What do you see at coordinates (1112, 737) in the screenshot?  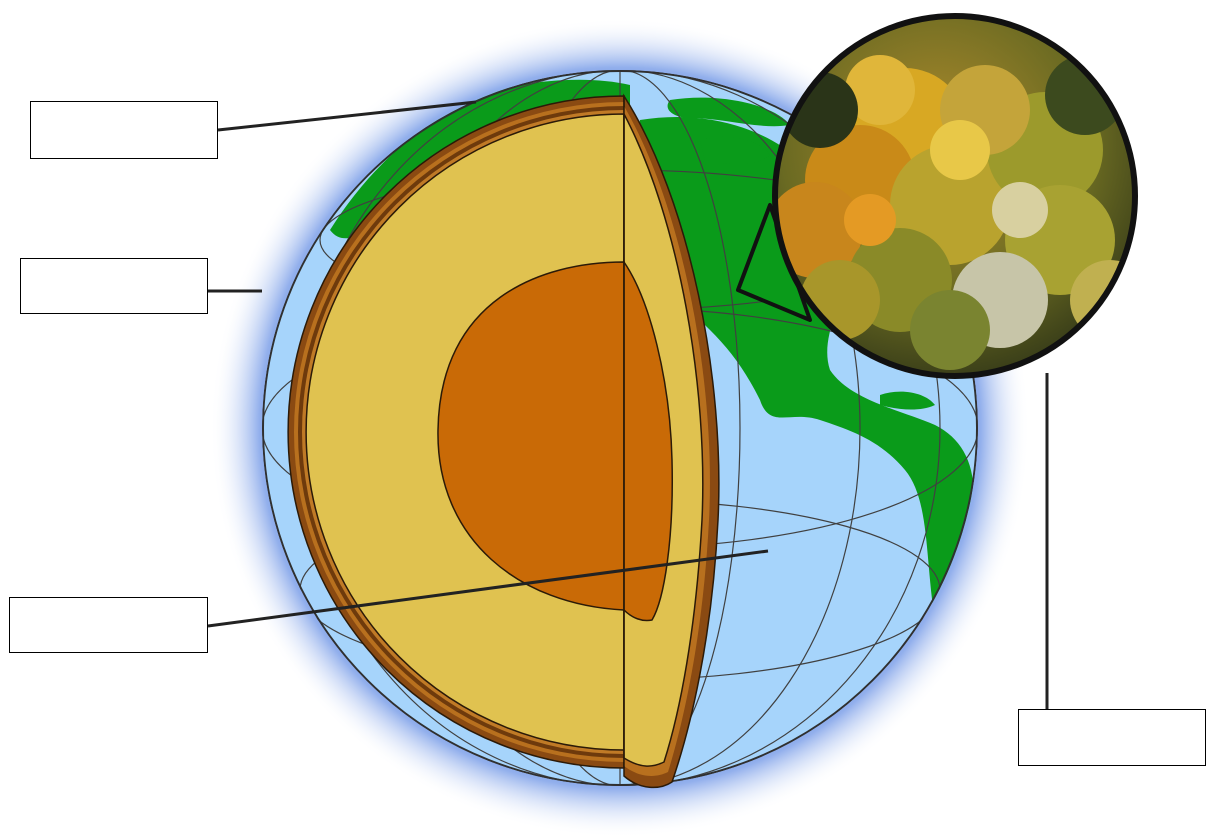 I see `label-box-biosphere` at bounding box center [1112, 737].